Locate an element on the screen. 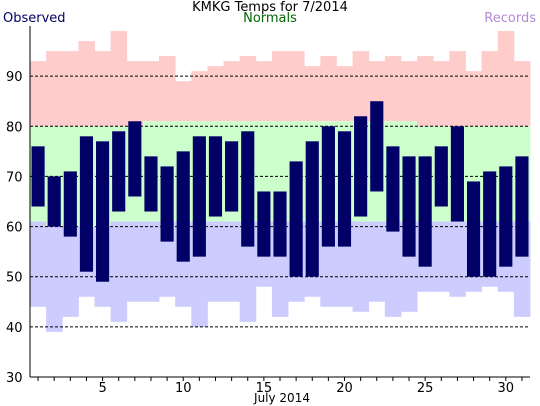  legend-records: Records is located at coordinates (510, 18).